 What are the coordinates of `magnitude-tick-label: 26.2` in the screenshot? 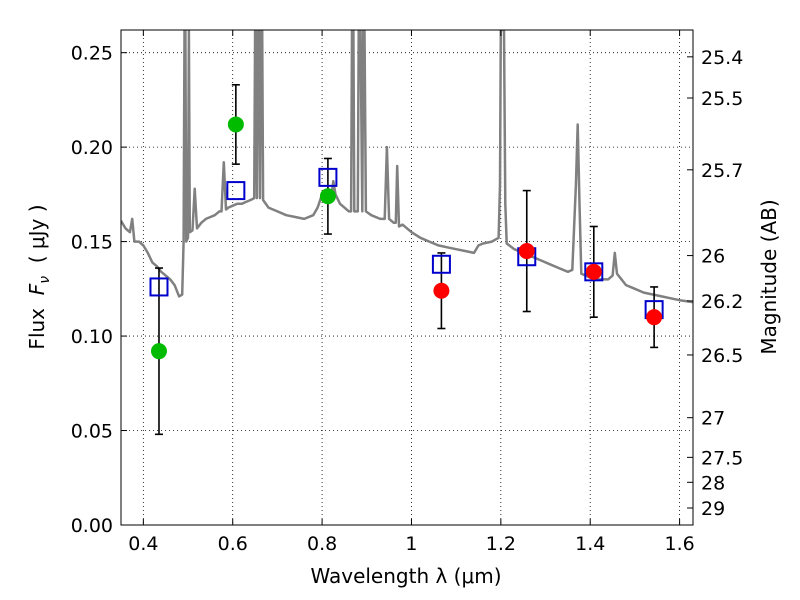 It's located at (722, 302).